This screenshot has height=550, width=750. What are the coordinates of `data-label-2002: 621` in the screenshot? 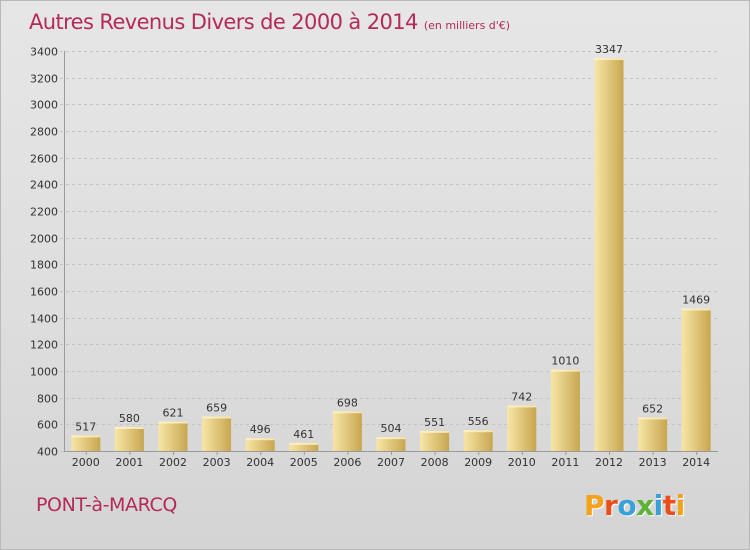 It's located at (173, 413).